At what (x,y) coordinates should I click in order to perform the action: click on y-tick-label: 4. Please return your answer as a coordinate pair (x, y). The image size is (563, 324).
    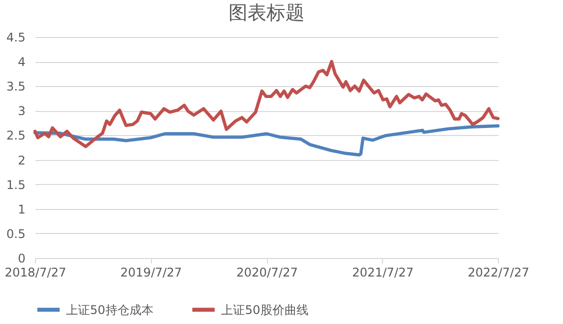
    Looking at the image, I should click on (22, 62).